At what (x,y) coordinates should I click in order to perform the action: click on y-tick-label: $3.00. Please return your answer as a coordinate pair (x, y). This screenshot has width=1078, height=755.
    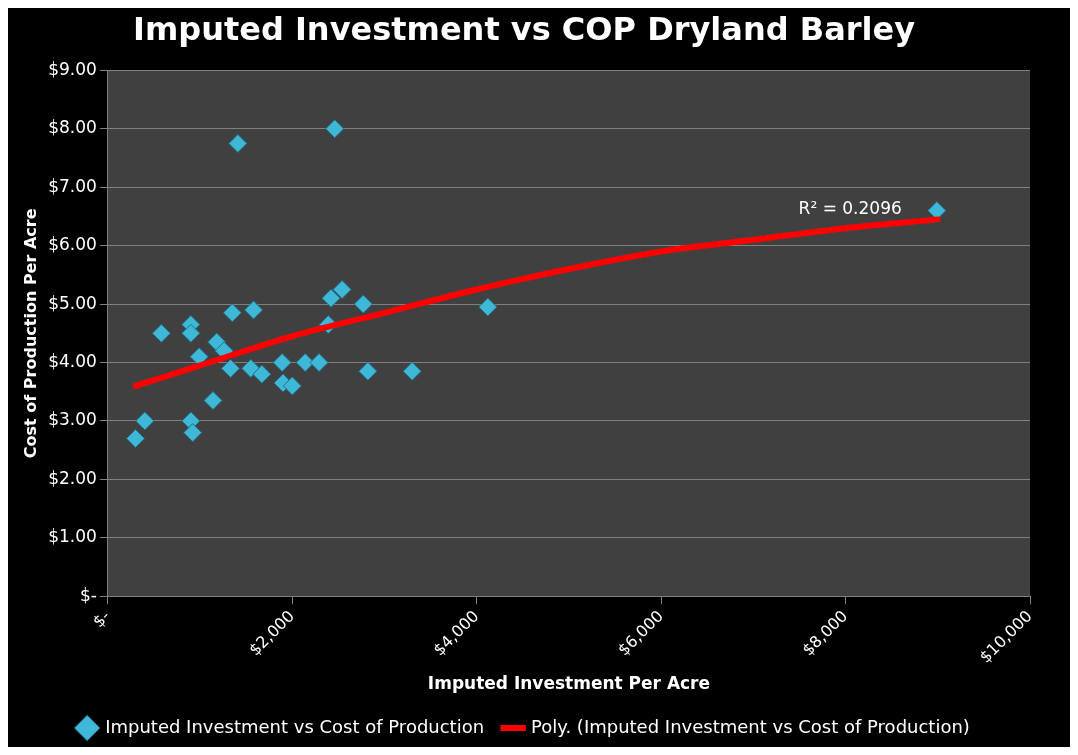
    Looking at the image, I should click on (72, 419).